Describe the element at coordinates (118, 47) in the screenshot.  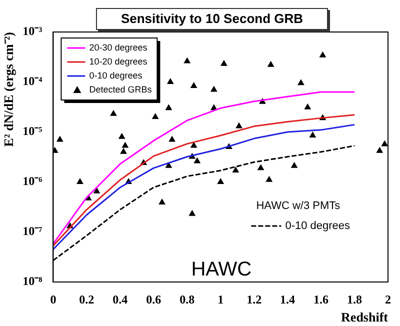
I see `legend-label: 20-30 degrees` at that location.